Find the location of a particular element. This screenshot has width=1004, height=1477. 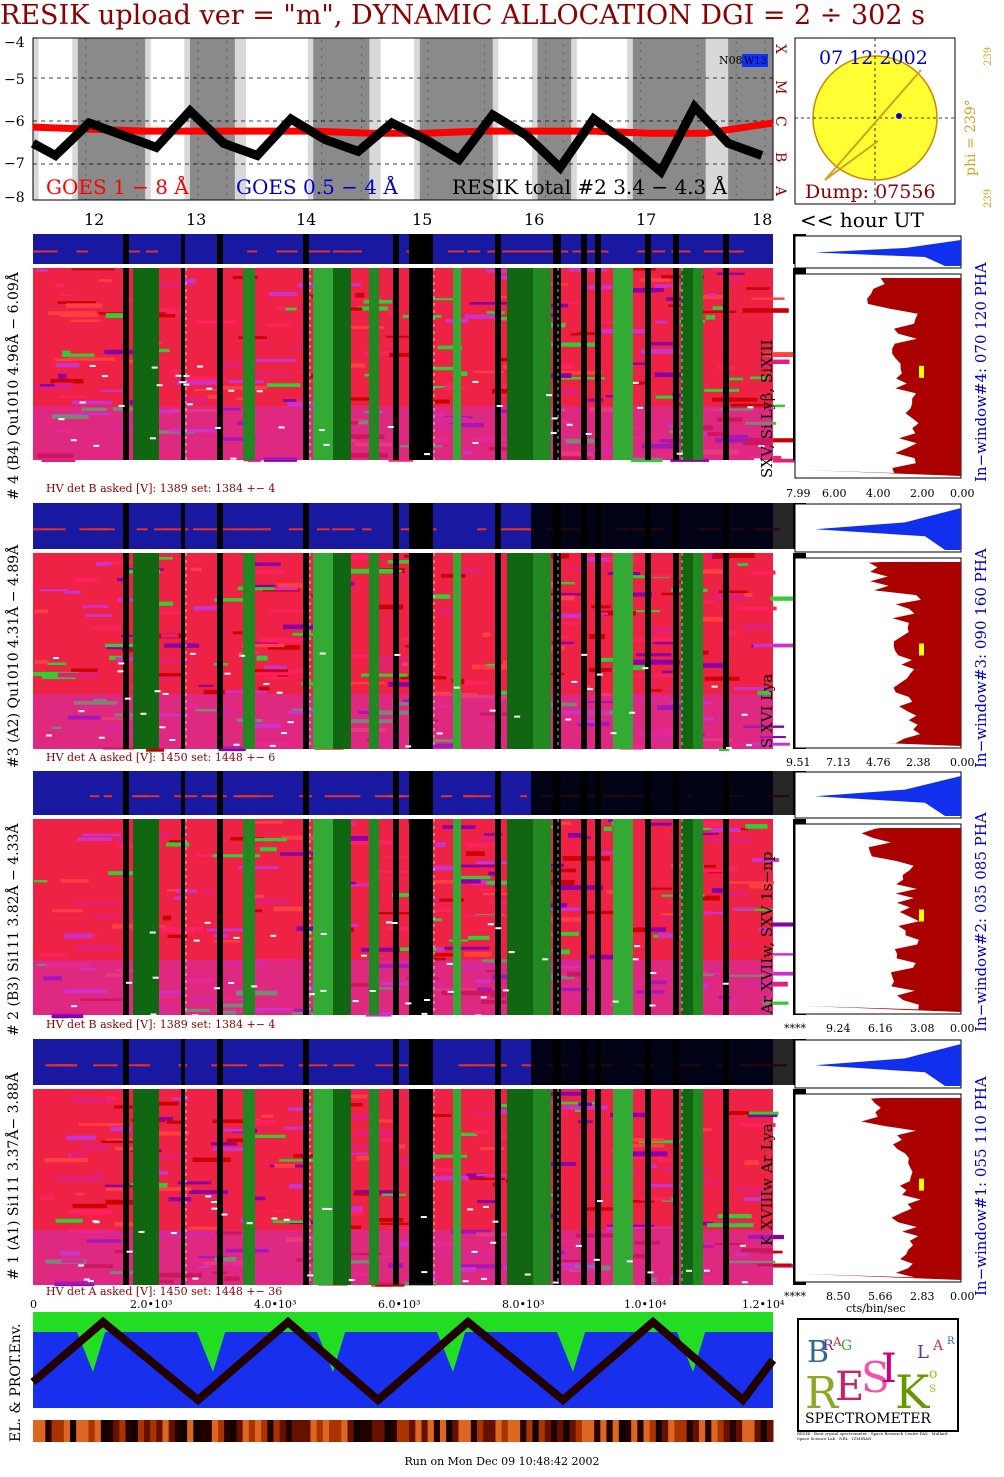

spectrum-marker is located at coordinates (921, 649).